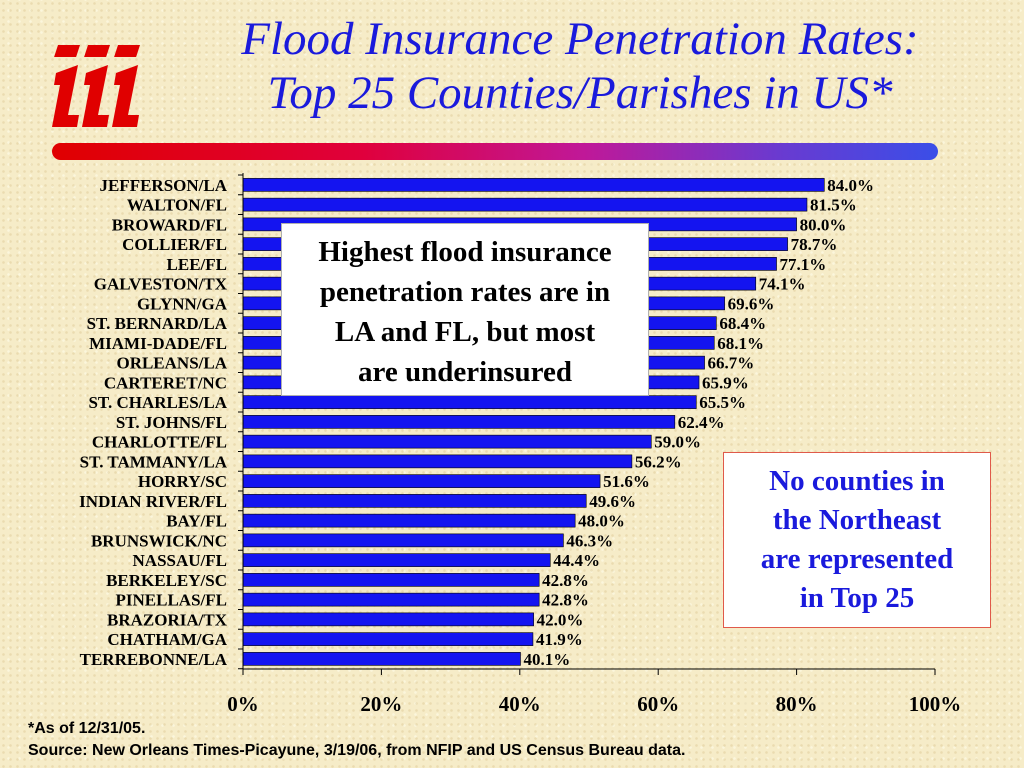 The image size is (1024, 768). I want to click on value-label-6: 69.6%, so click(751, 303).